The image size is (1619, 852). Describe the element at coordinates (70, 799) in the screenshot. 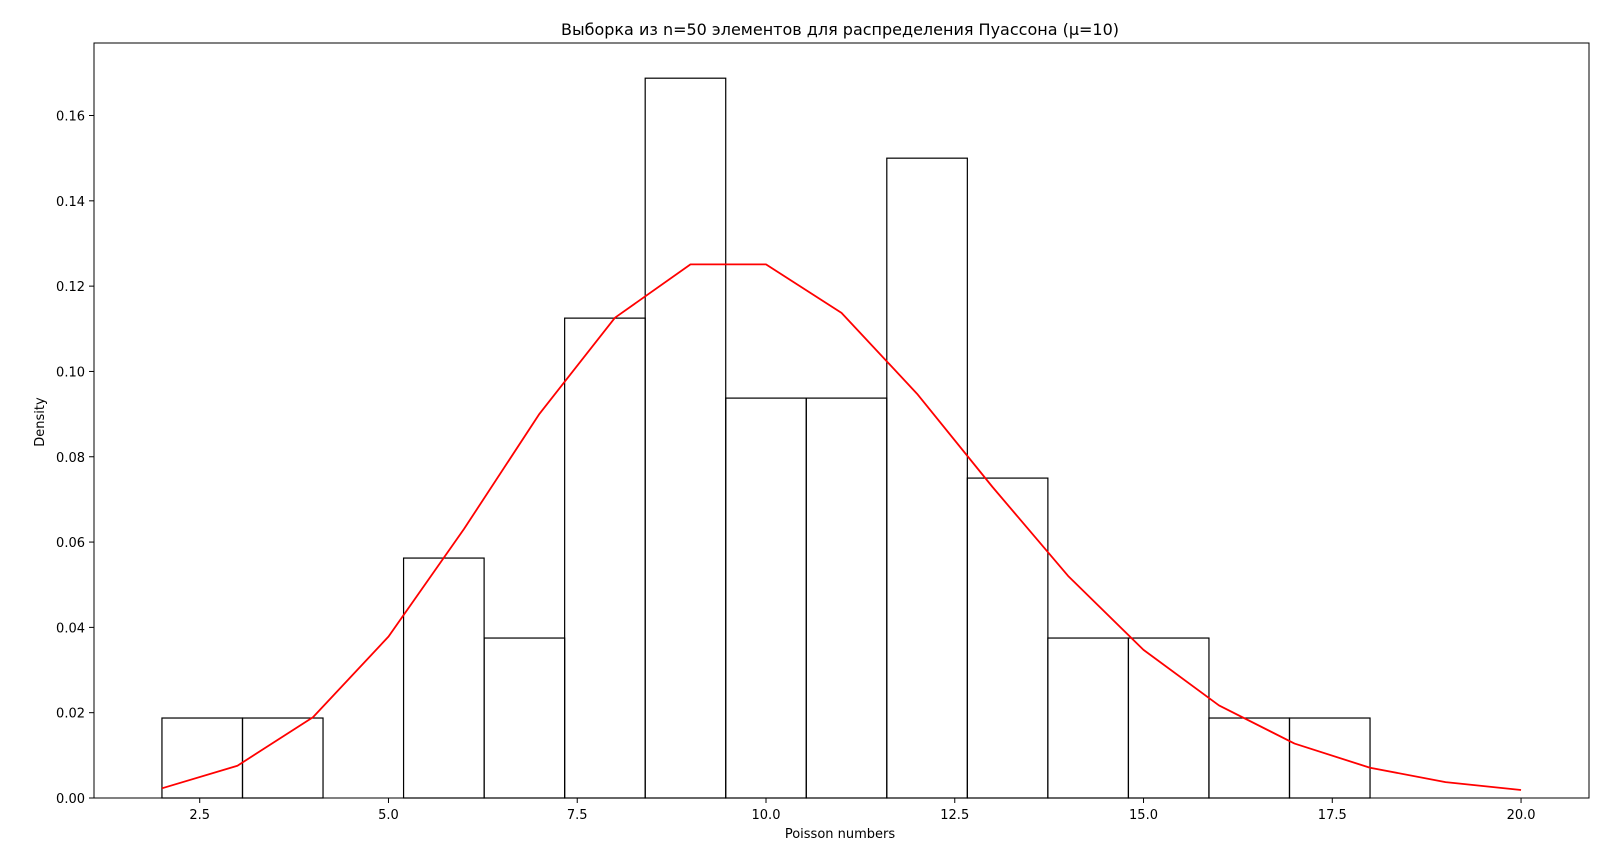

I see `y-tick-label: 0.00` at that location.